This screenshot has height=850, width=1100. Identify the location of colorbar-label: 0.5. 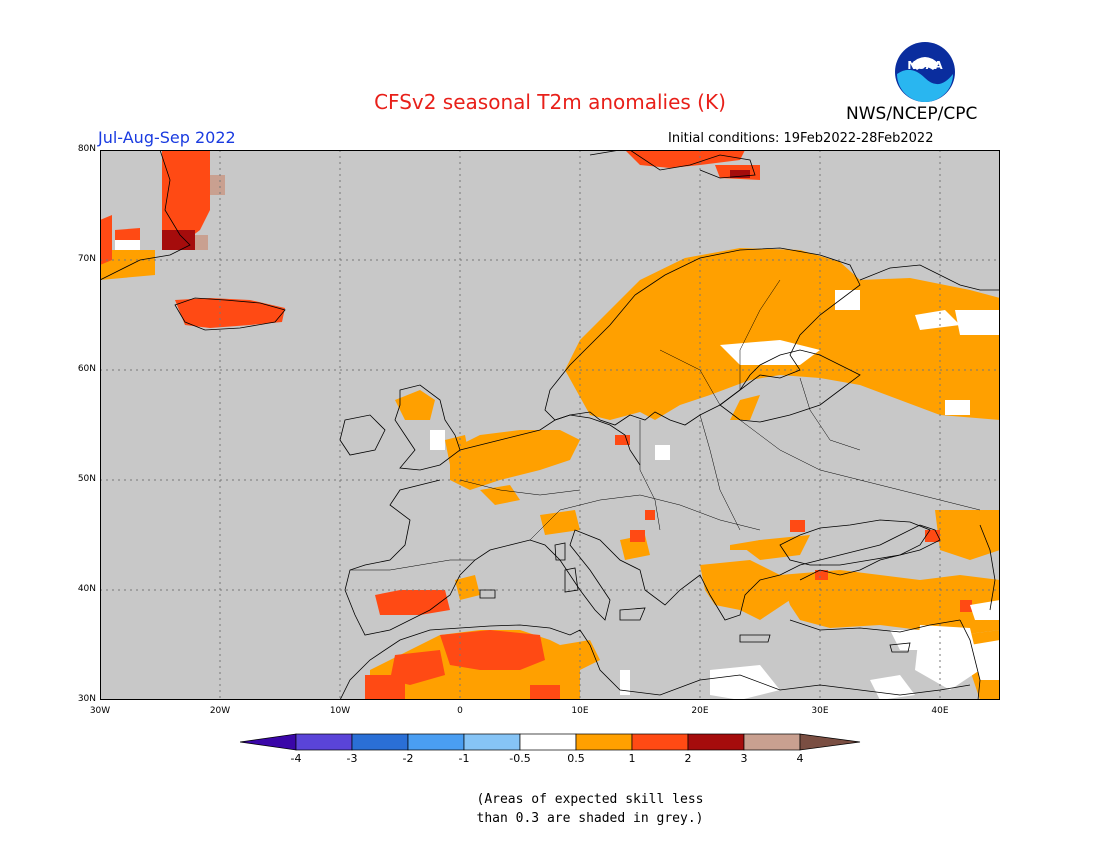
(576, 758).